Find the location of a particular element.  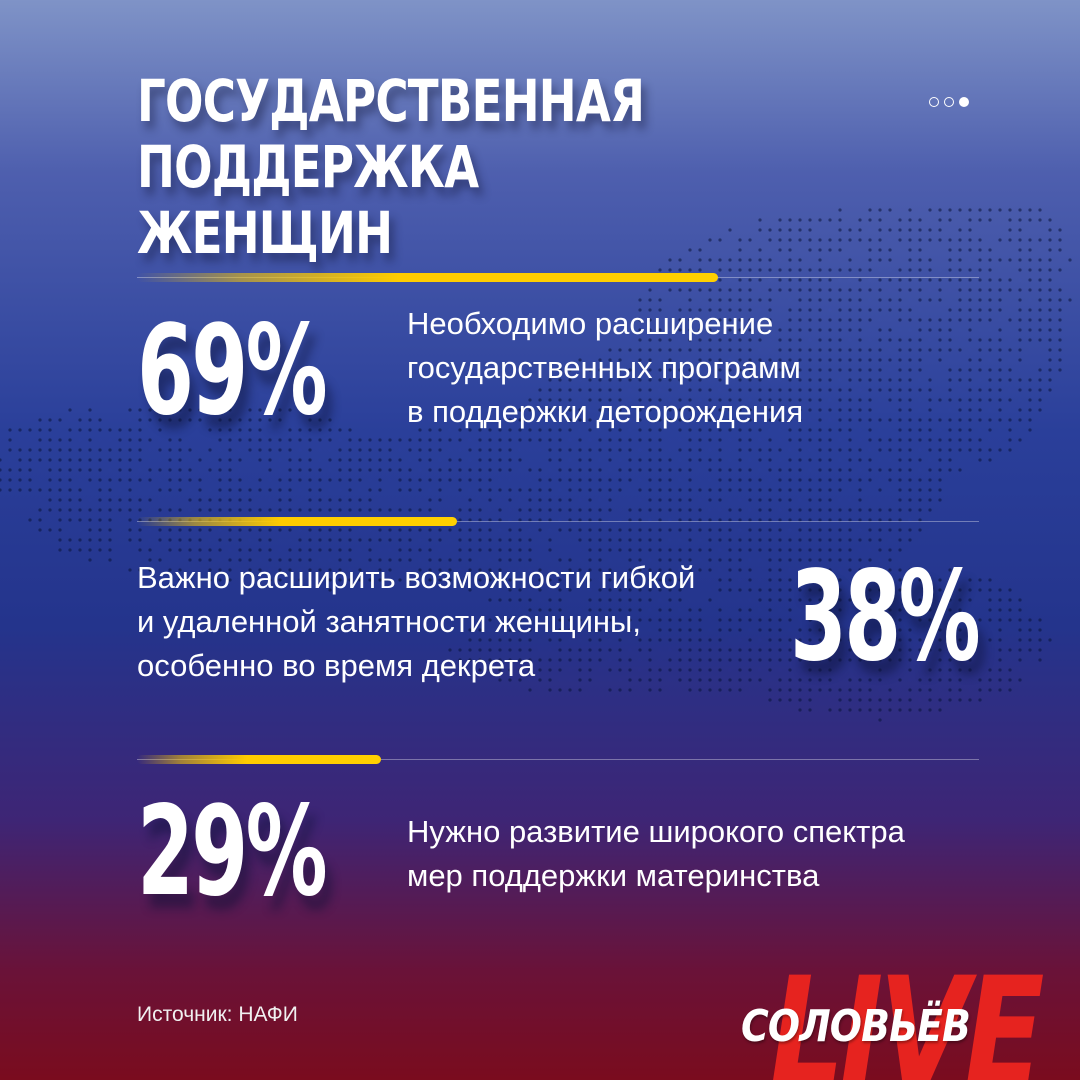

description-2-line-2: и удаленной занятности женщины, is located at coordinates (389, 621).